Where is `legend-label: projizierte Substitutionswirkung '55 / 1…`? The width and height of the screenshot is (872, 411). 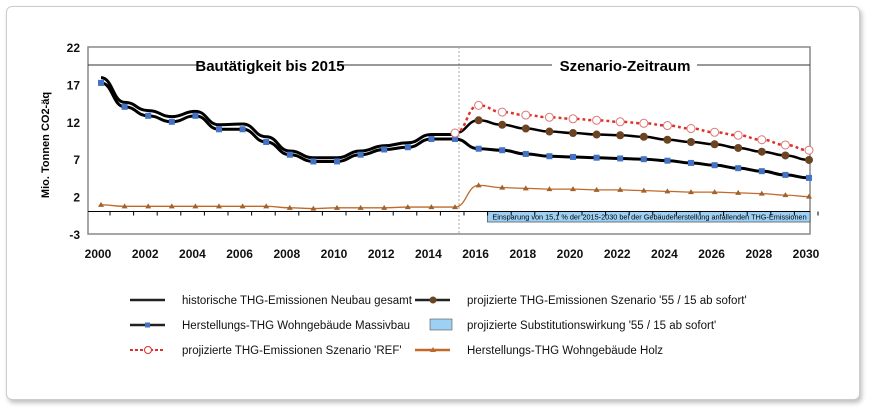 legend-label: projizierte Substitutionswirkung '55 / 1… is located at coordinates (591, 326).